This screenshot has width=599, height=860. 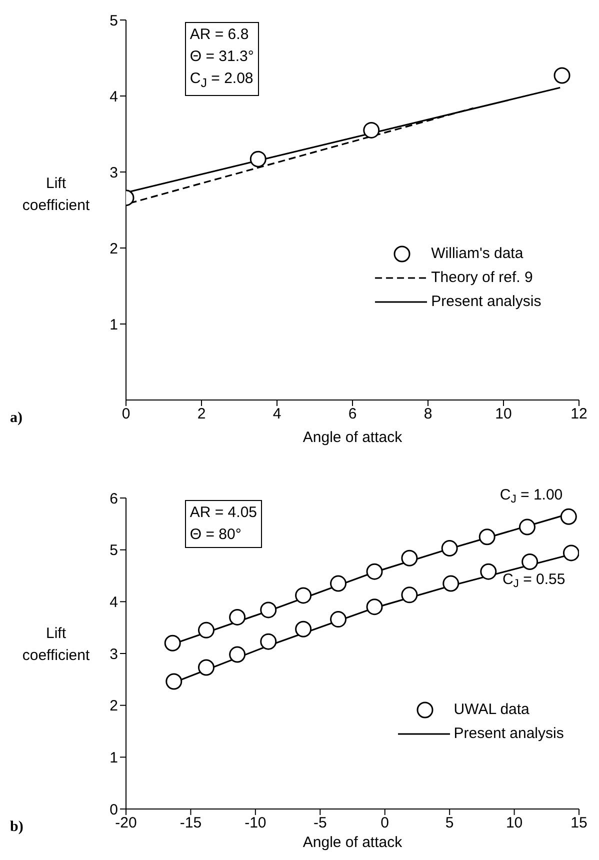 What do you see at coordinates (216, 535) in the screenshot?
I see `annotation: Θ = 80°` at bounding box center [216, 535].